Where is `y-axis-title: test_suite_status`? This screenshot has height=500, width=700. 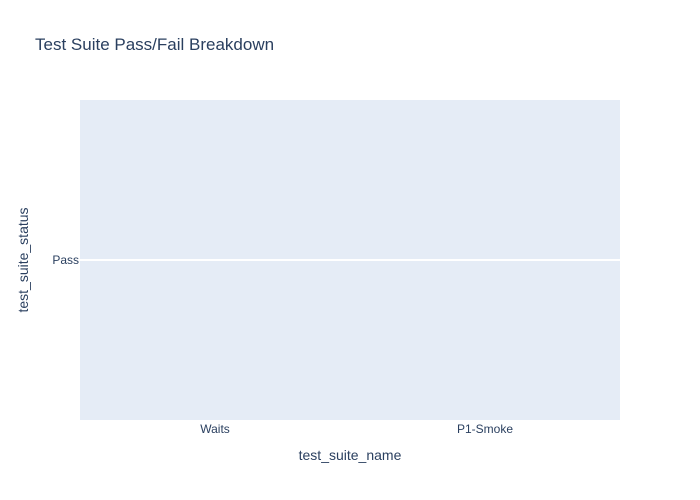
y-axis-title: test_suite_status is located at coordinates (23, 259).